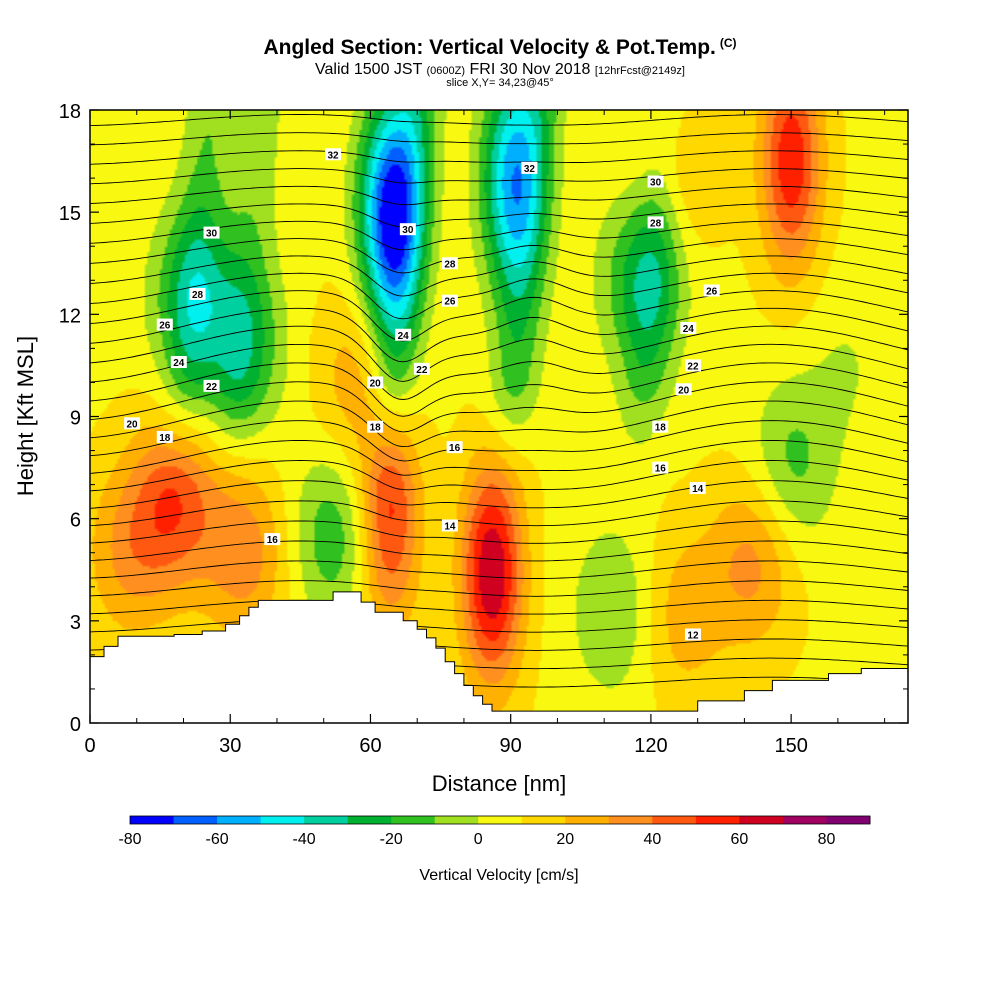  What do you see at coordinates (370, 746) in the screenshot?
I see `x-tick-label: 60` at bounding box center [370, 746].